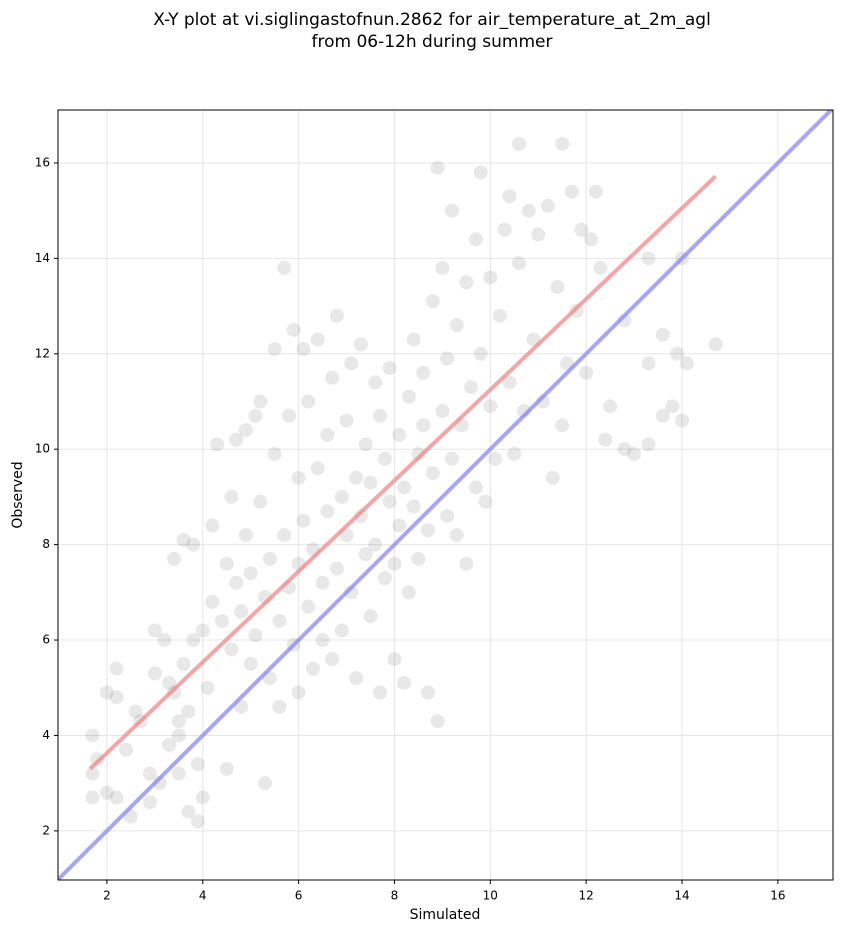  What do you see at coordinates (18, 494) in the screenshot?
I see `y-axis-label: Observed` at bounding box center [18, 494].